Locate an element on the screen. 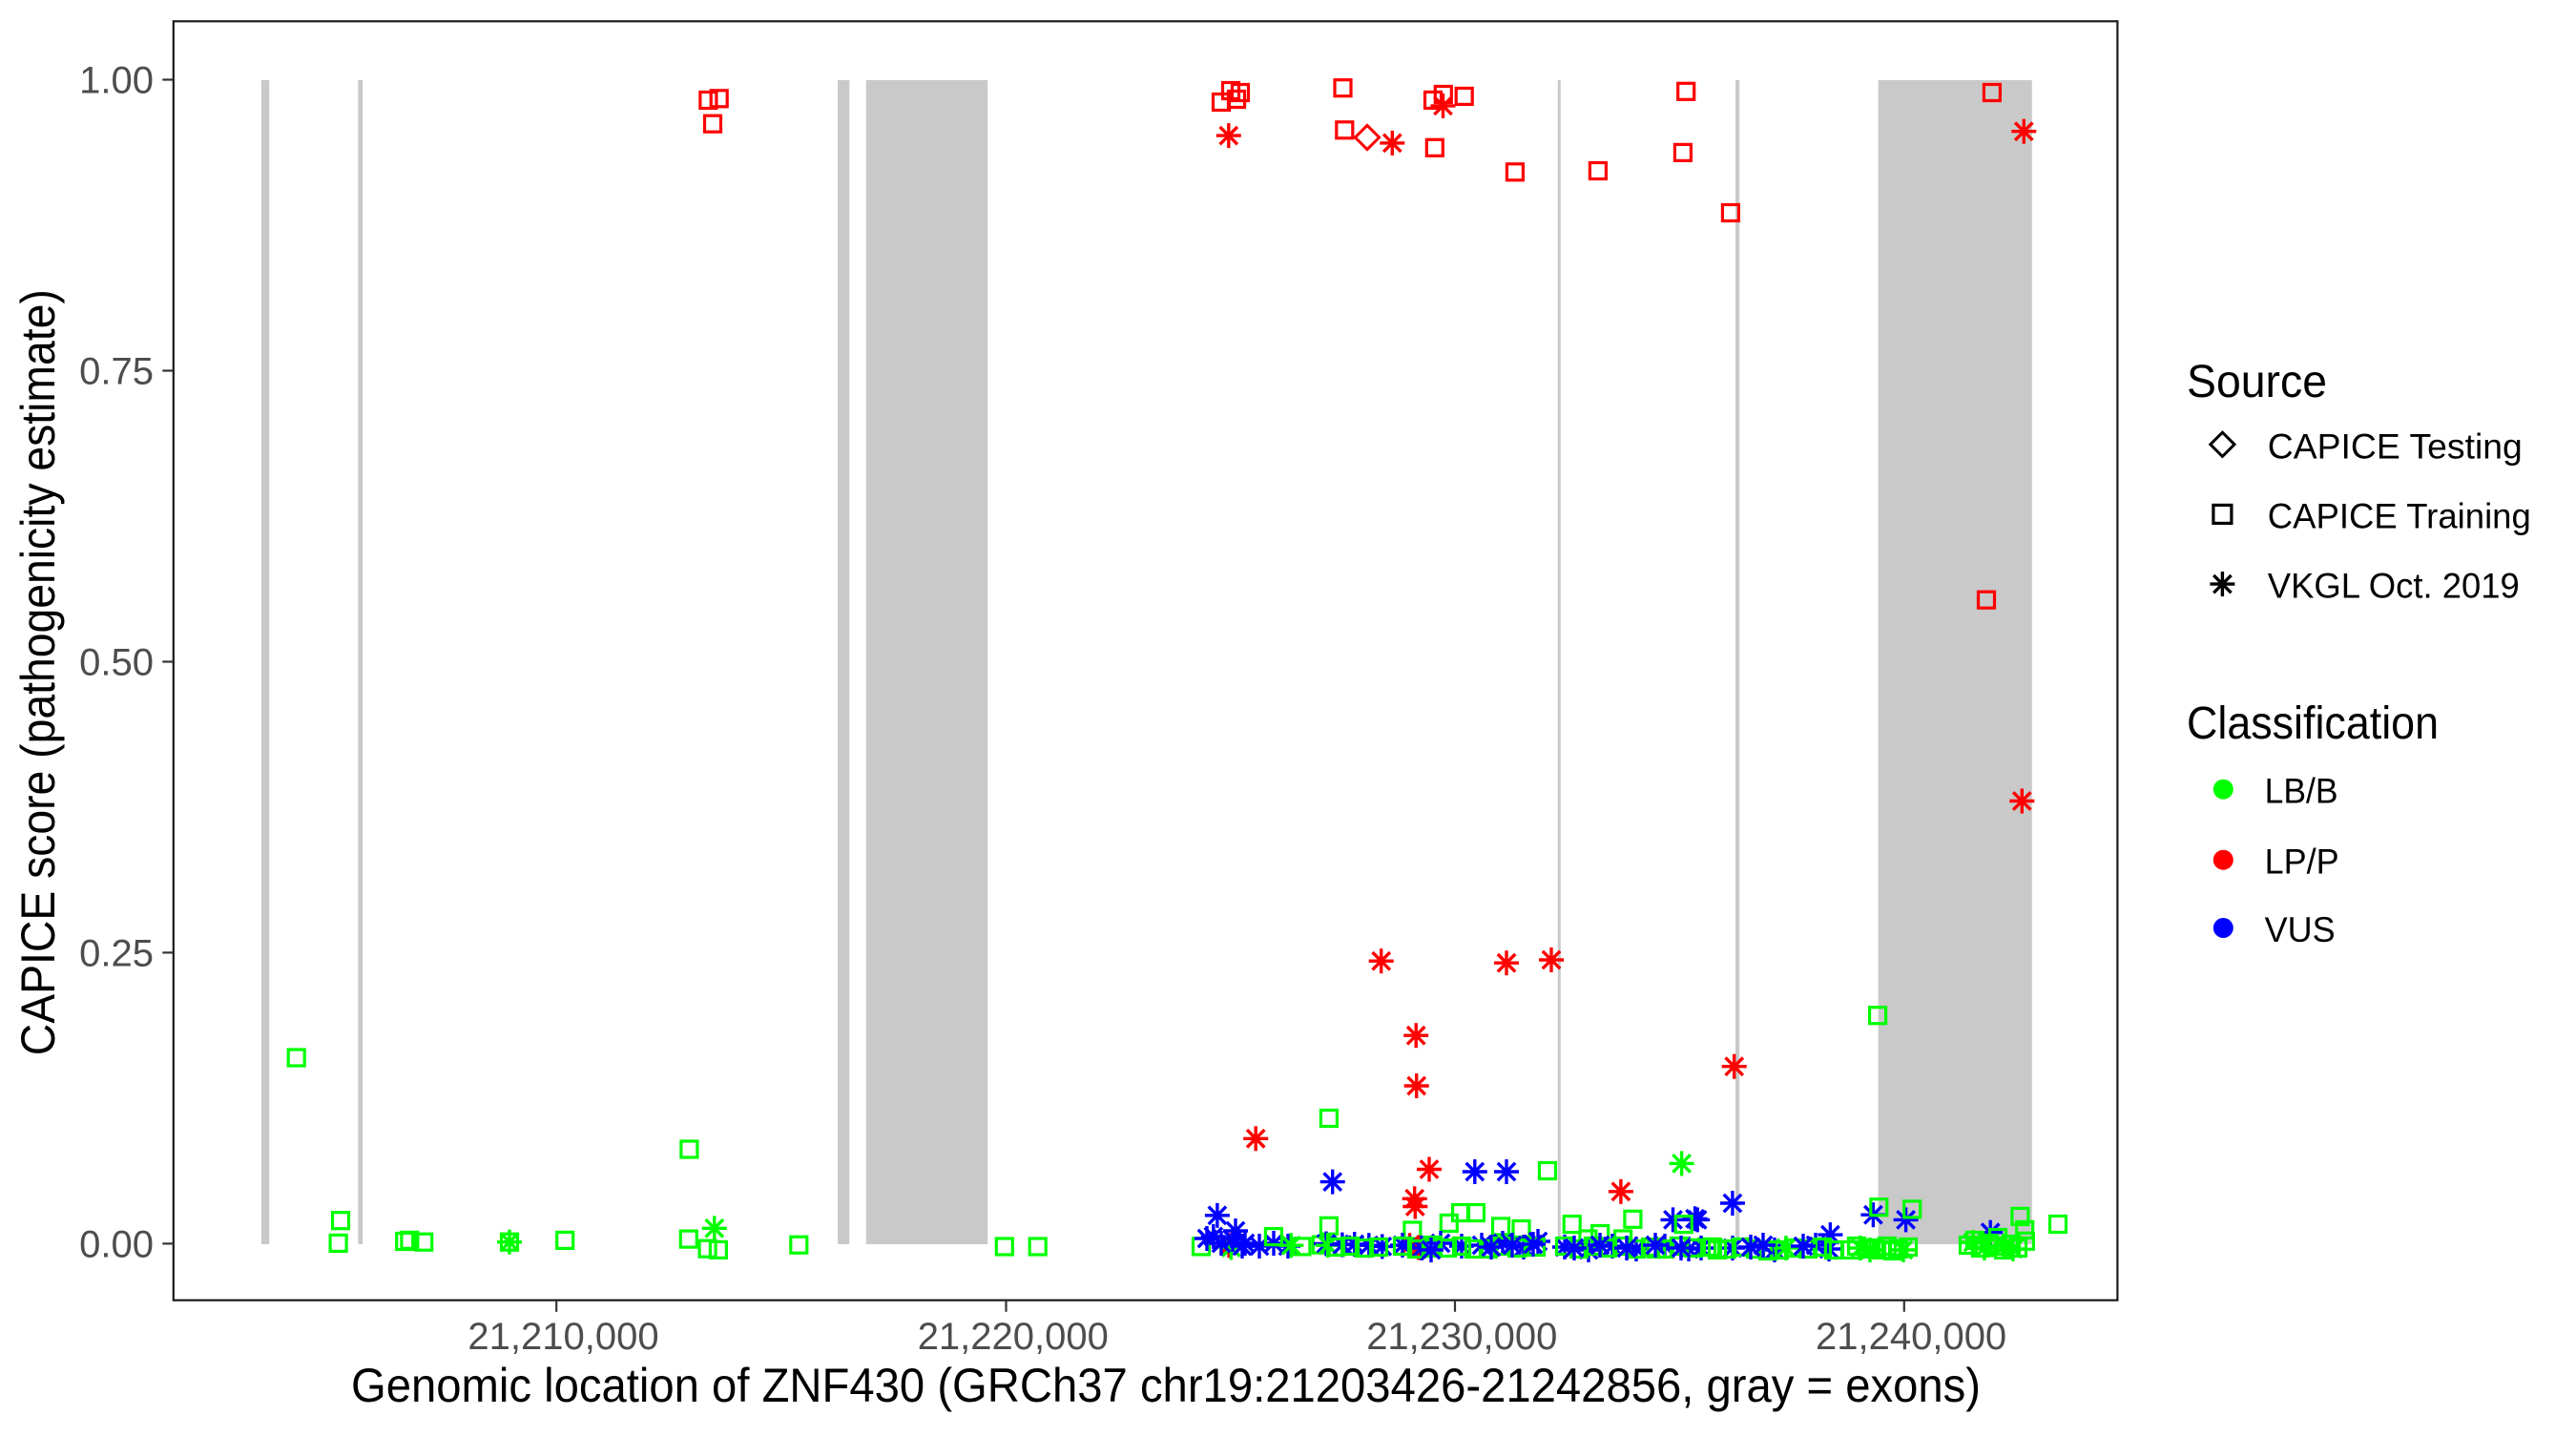 This screenshot has height=1436, width=2576. svg-text: 21,230,000 is located at coordinates (1461, 1337).